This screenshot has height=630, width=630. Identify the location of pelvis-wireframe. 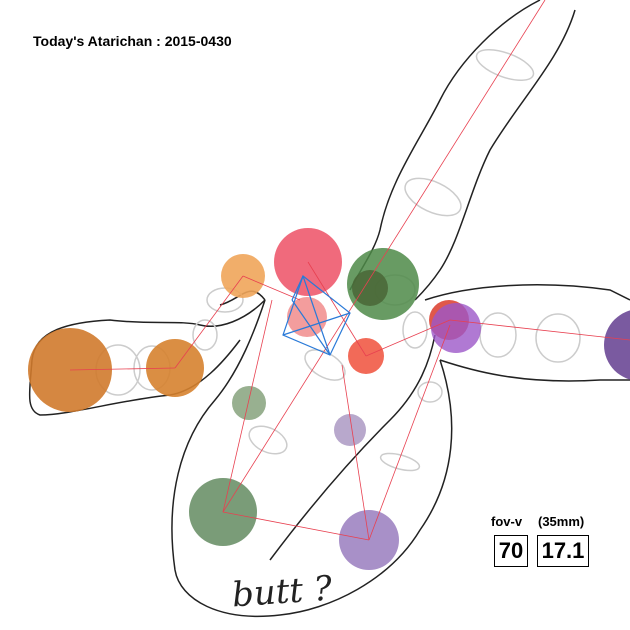
(316, 315).